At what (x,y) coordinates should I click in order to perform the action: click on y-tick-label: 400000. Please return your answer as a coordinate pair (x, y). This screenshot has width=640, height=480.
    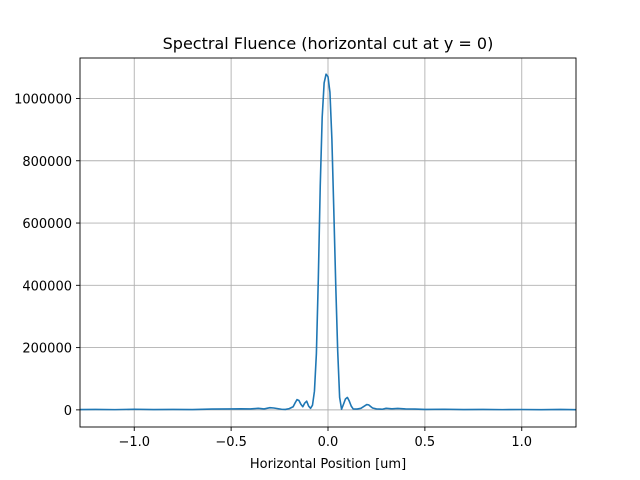
    Looking at the image, I should click on (47, 286).